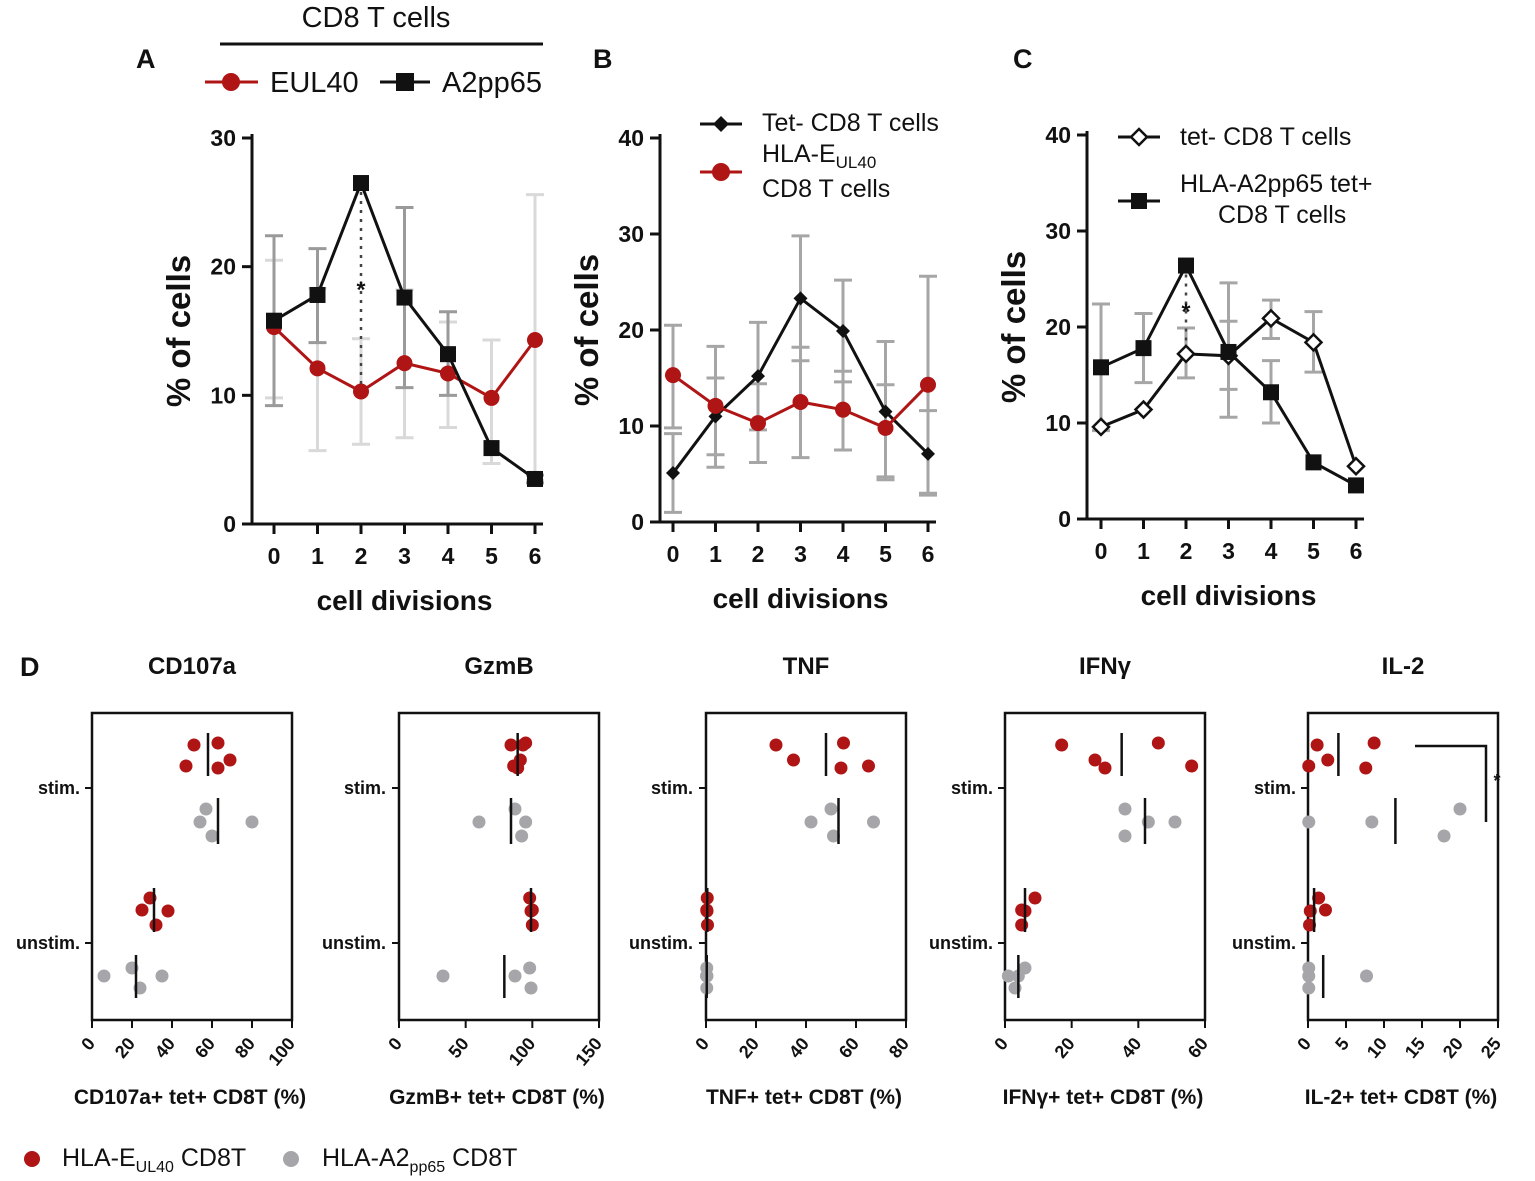 This screenshot has height=1181, width=1535. What do you see at coordinates (928, 554) in the screenshot?
I see `x-tick-label: 6` at bounding box center [928, 554].